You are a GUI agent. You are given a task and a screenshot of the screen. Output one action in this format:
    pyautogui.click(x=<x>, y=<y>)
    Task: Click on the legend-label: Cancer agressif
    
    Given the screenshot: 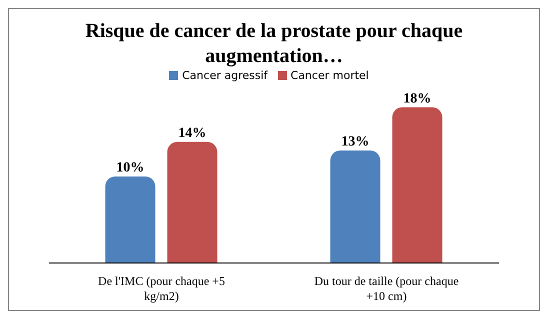 What is the action you would take?
    pyautogui.click(x=225, y=75)
    